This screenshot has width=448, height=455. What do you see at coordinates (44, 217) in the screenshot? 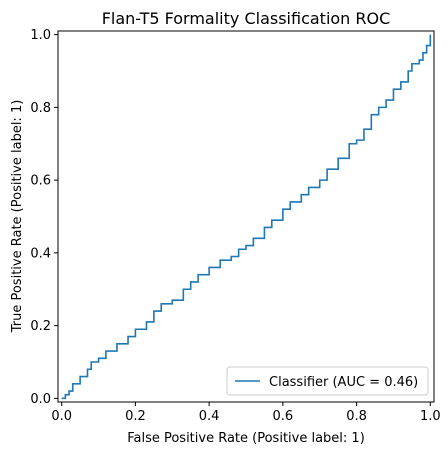
I see `y-axis: 0.0 0.2 0.4 0.6 0.8 1.0` at bounding box center [44, 217].